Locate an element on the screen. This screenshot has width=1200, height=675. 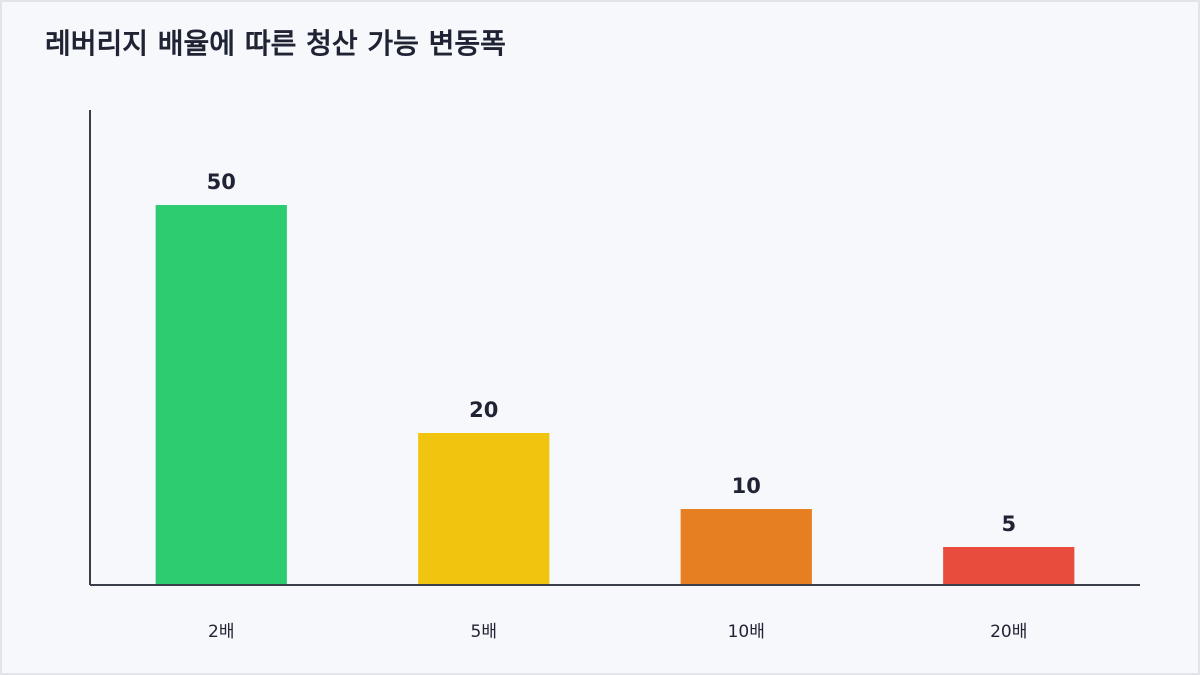
x-tick-label: 2배 is located at coordinates (221, 632).